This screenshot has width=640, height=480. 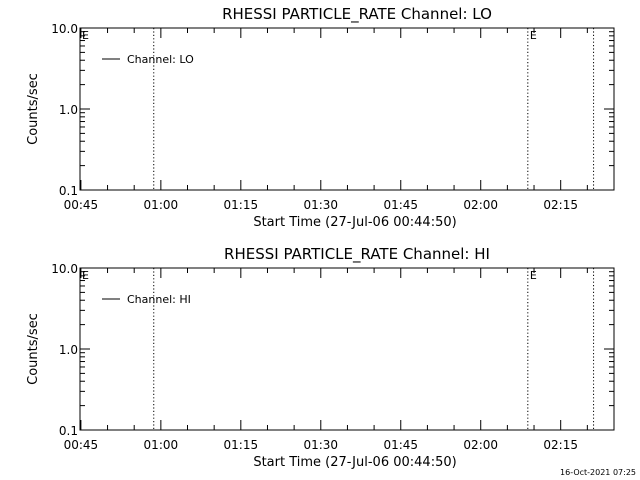 What do you see at coordinates (357, 14) in the screenshot?
I see `chart-title: RHESSI PARTICLE_RATE Channel: LO` at bounding box center [357, 14].